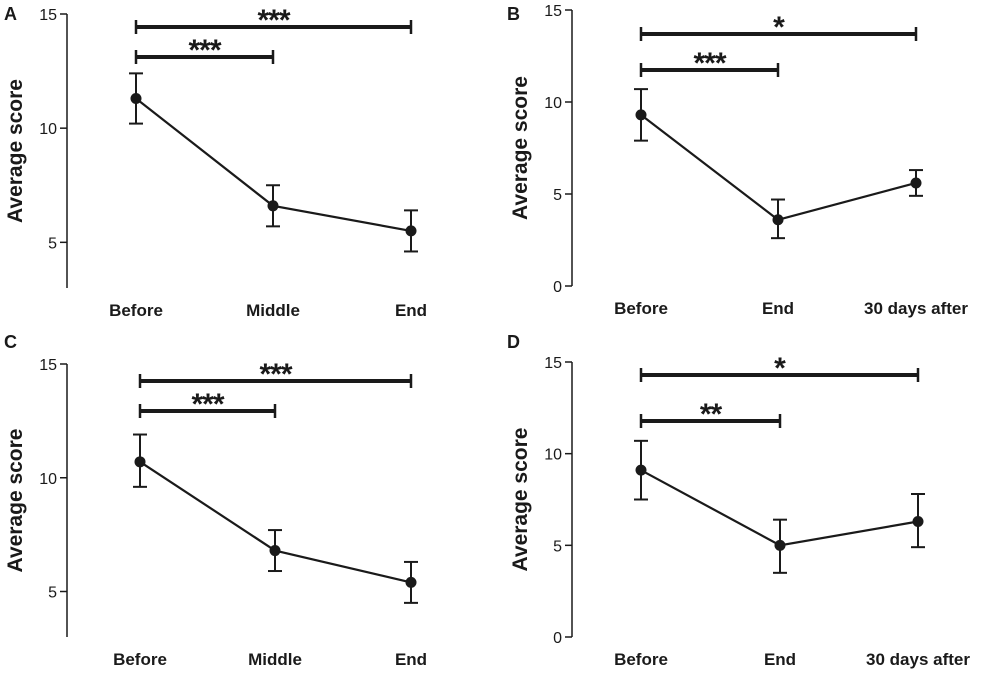 This screenshot has height=676, width=992. I want to click on panel-letter: B, so click(513, 14).